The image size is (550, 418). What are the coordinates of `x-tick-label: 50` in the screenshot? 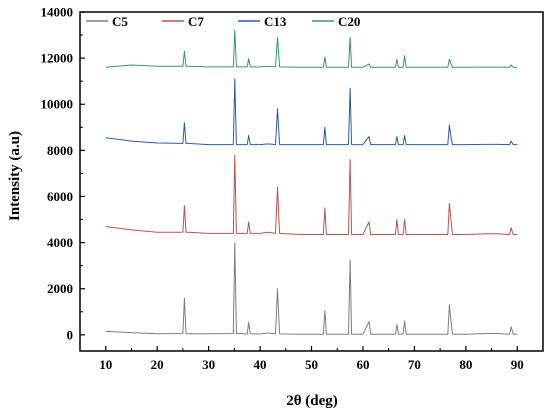 It's located at (311, 364).